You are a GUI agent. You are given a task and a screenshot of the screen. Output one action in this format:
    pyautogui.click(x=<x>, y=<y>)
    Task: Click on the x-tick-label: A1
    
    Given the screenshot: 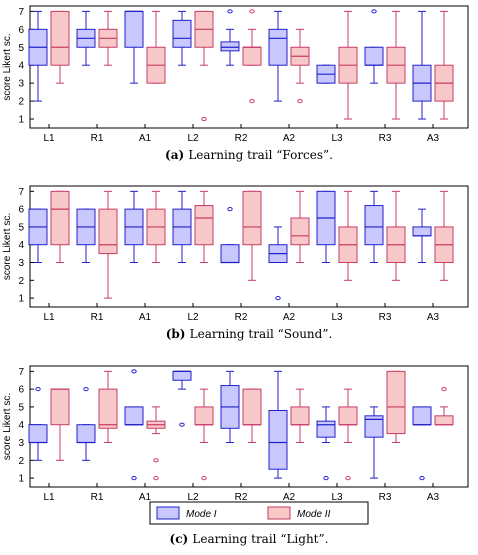 What is the action you would take?
    pyautogui.click(x=145, y=497)
    